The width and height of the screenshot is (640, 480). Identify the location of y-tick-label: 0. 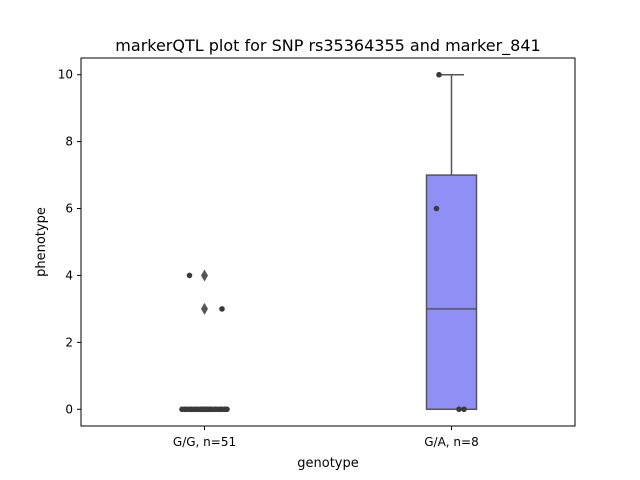
(69, 409).